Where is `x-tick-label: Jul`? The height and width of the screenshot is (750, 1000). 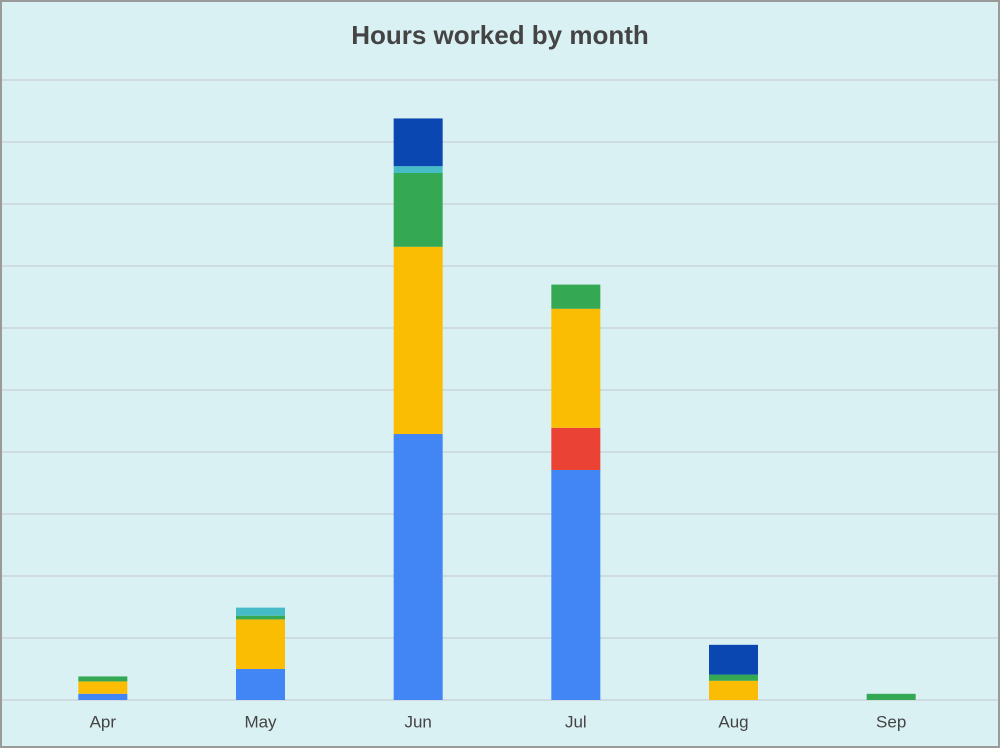 x-tick-label: Jul is located at coordinates (576, 721).